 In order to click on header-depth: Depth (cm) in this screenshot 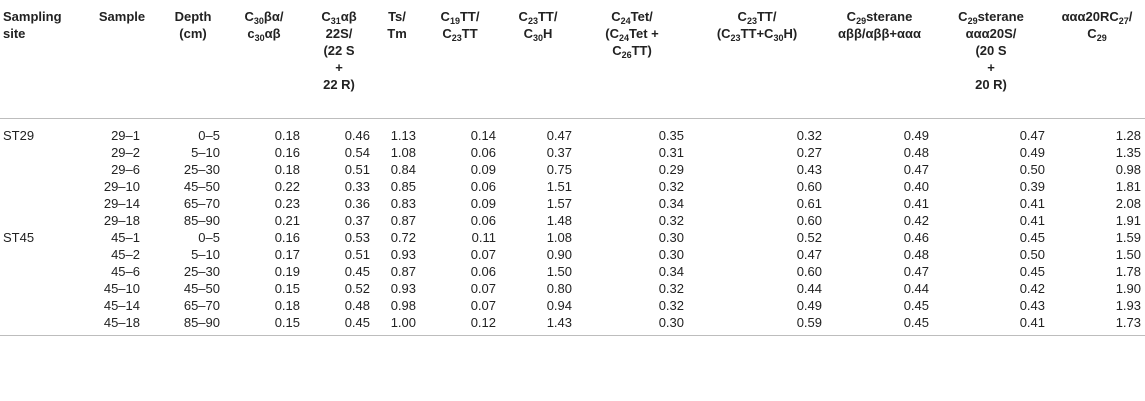, I will do `click(193, 59)`.